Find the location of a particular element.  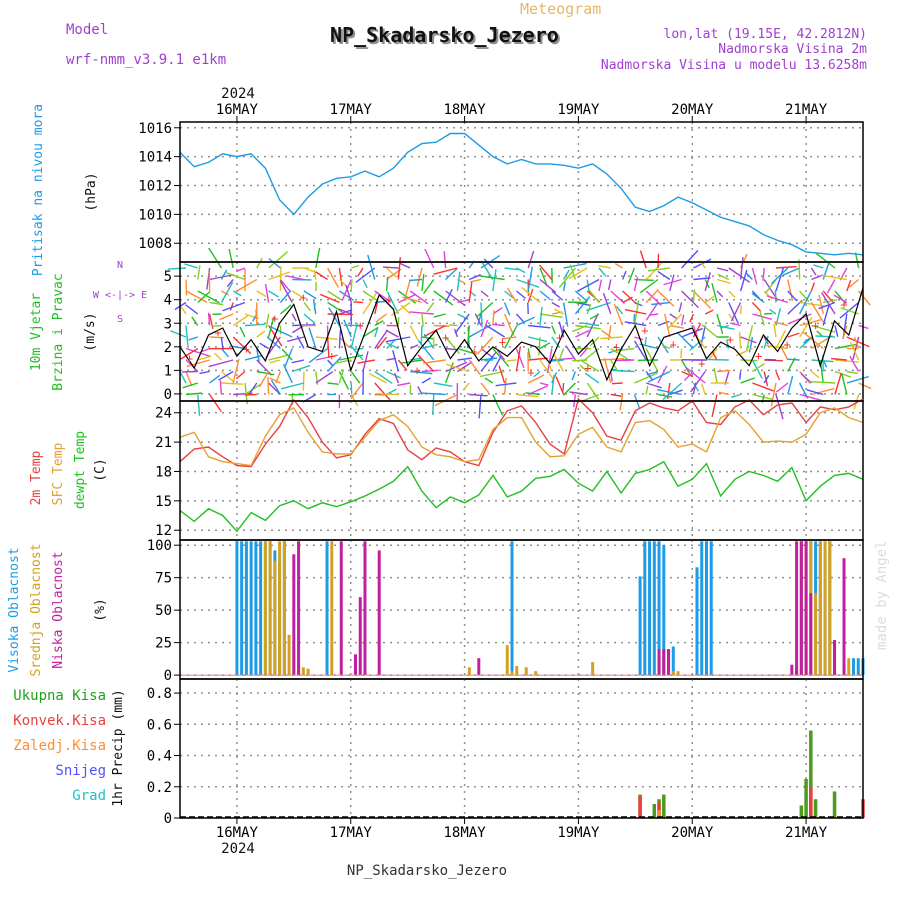

clouds-ytick-label: 50 is located at coordinates (163, 611).